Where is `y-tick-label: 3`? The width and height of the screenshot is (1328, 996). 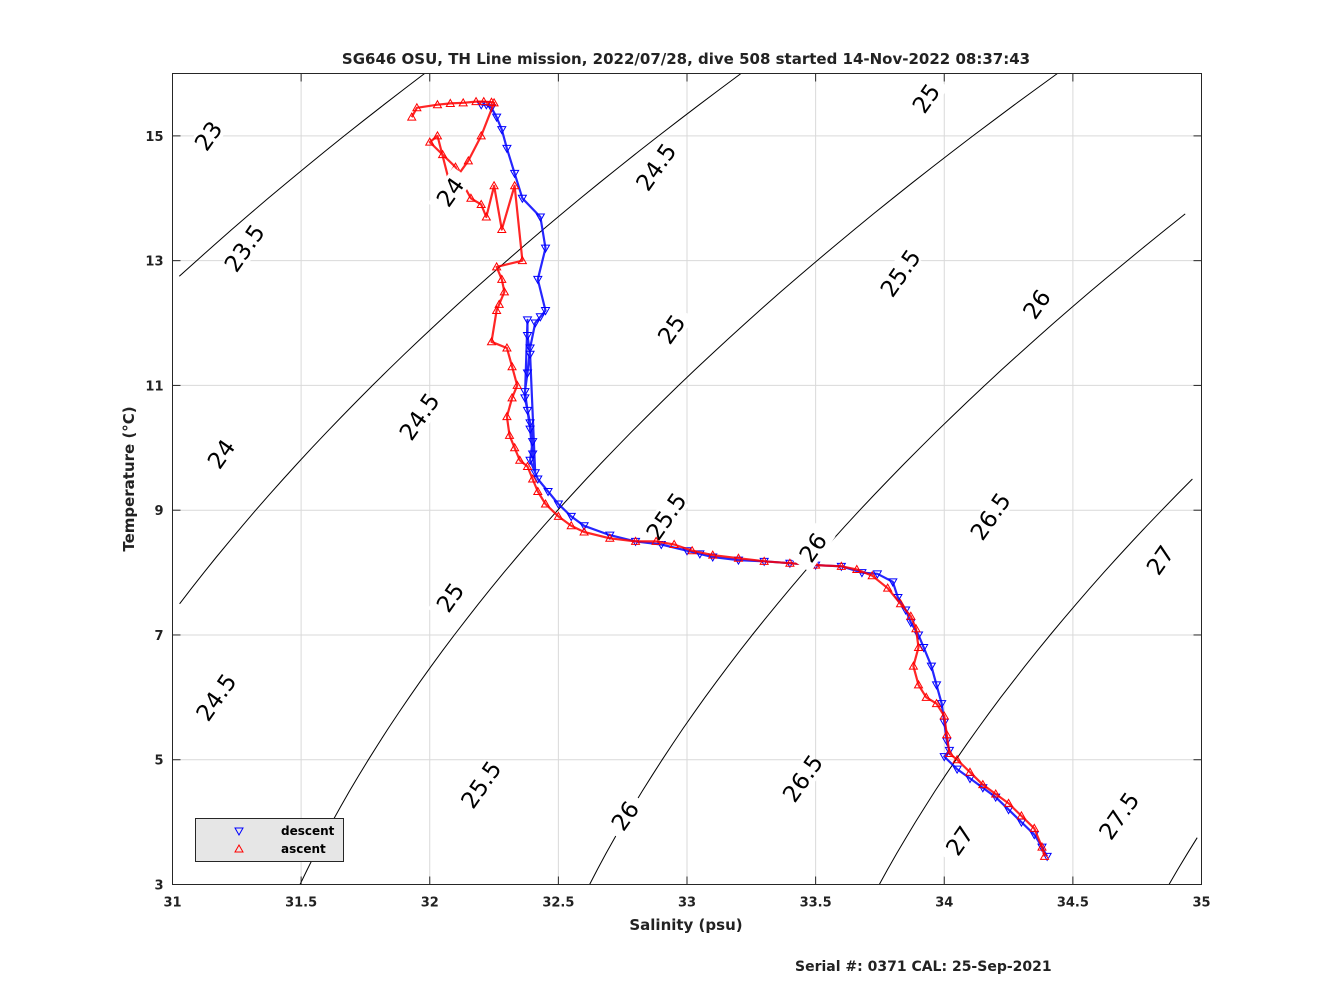
y-tick-label: 3 is located at coordinates (158, 886).